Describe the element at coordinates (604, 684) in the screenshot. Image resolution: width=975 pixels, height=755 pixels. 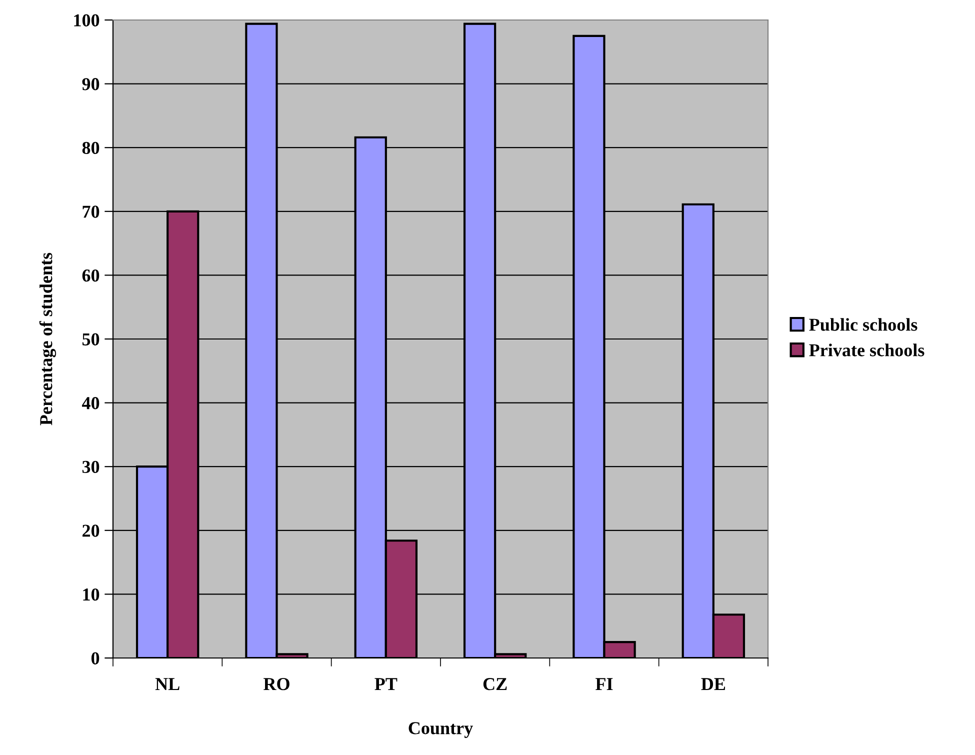
I see `x-tick-label: FI` at that location.